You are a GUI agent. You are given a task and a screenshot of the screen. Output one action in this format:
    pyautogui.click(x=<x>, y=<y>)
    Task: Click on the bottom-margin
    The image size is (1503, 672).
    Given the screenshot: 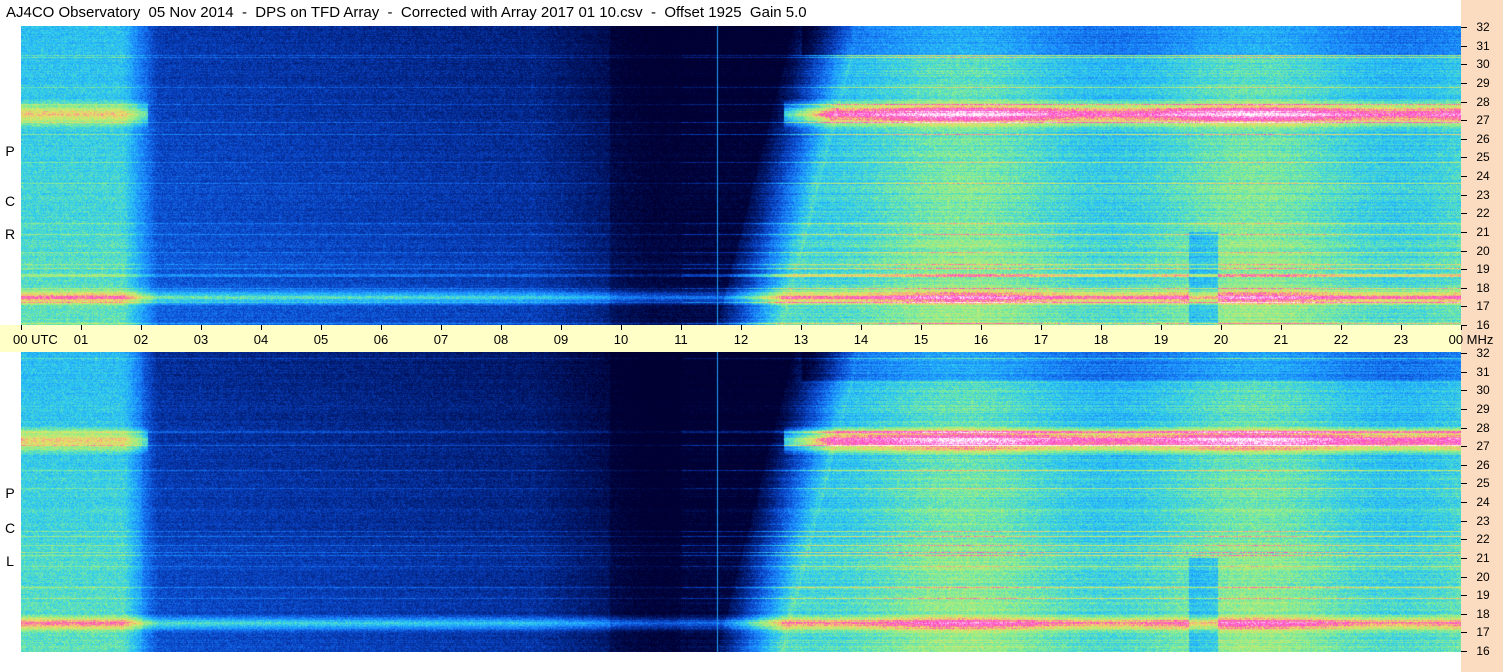 What is the action you would take?
    pyautogui.click(x=730, y=662)
    